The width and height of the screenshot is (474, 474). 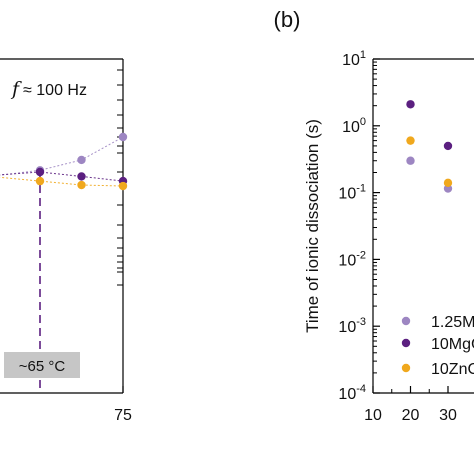 I want to click on panel-b-x-tick-label: 10, so click(x=373, y=415).